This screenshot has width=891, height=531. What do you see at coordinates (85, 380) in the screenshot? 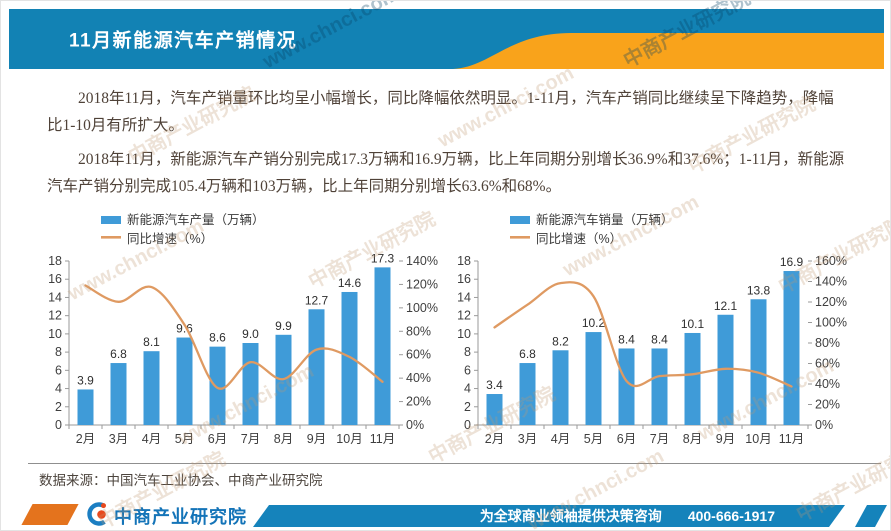
I see `bar-value-label: 3.9` at bounding box center [85, 380].